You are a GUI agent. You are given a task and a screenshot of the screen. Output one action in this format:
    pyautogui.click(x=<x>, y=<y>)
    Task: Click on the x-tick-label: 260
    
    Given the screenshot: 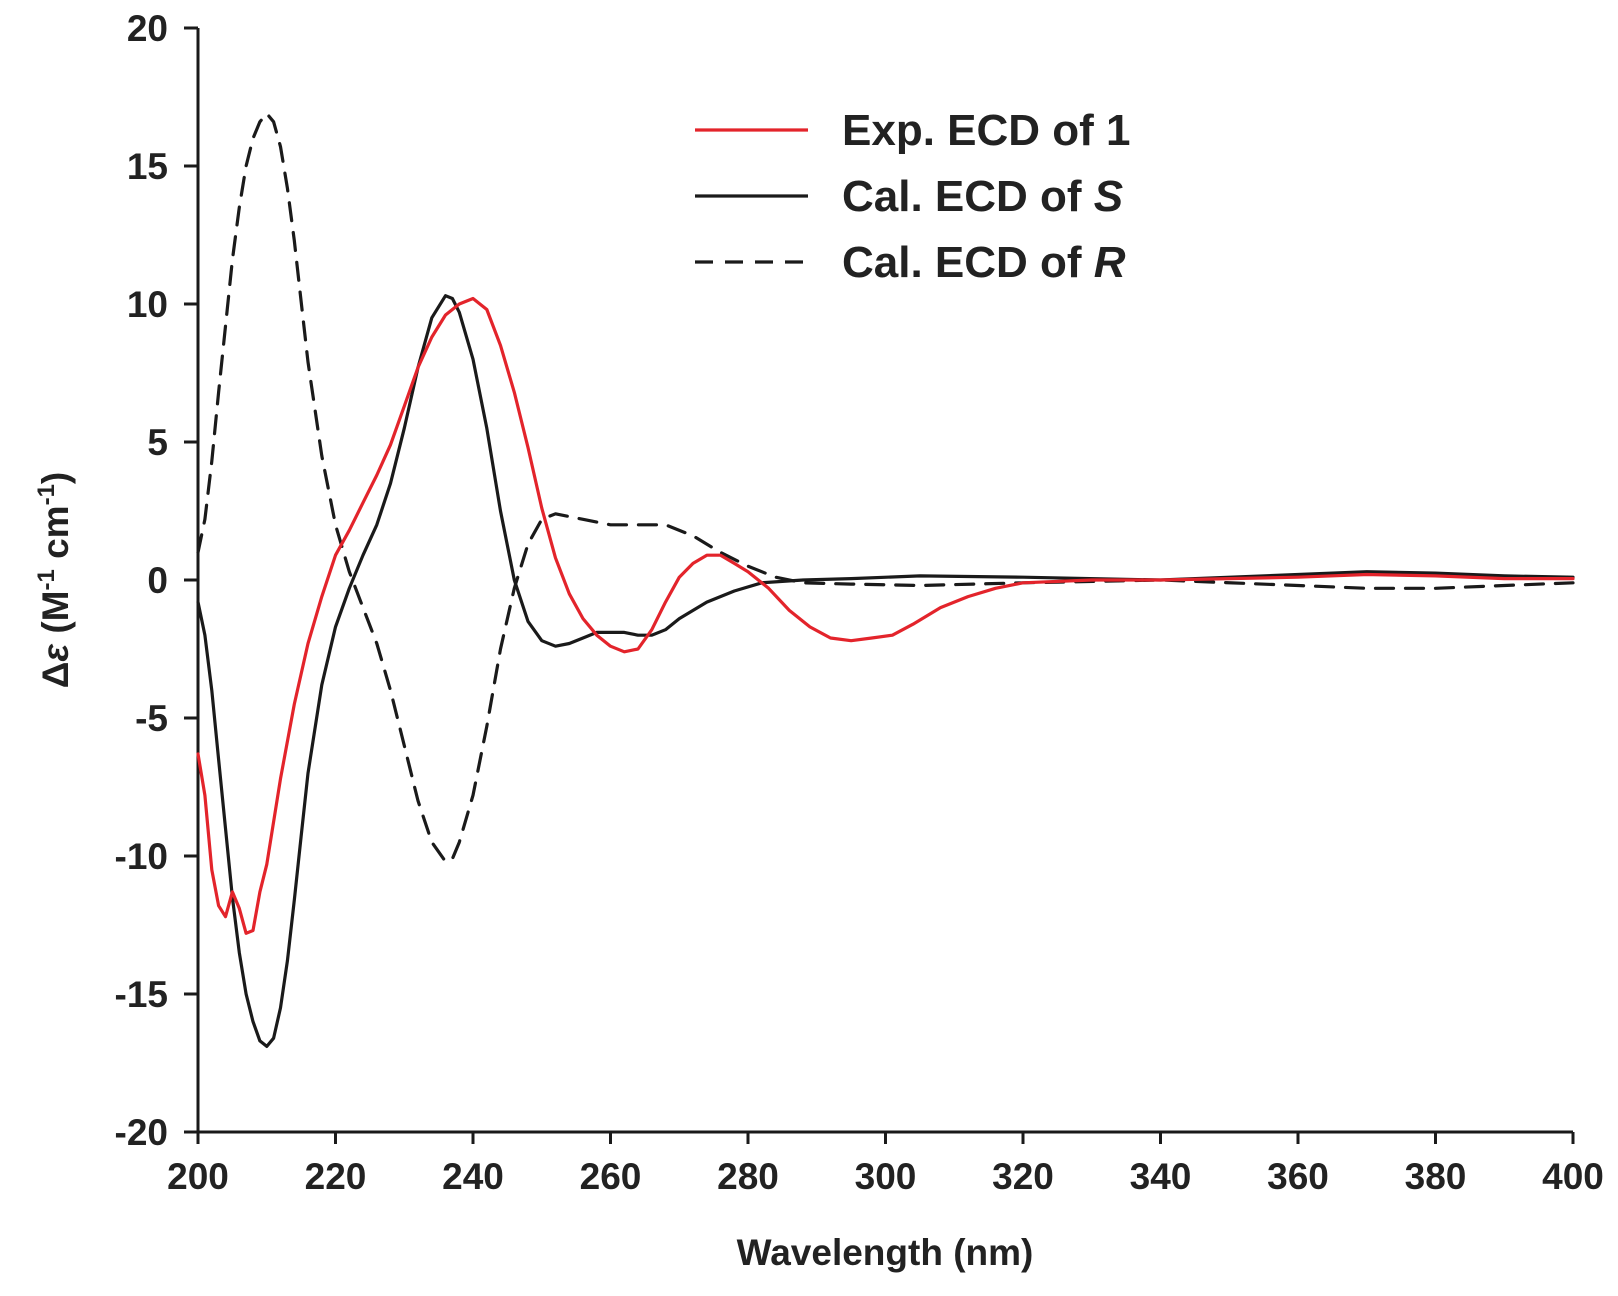 What is the action you would take?
    pyautogui.click(x=611, y=1176)
    